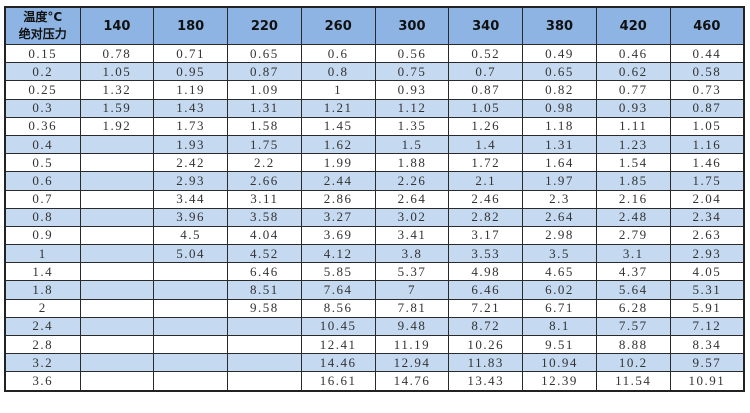 The image size is (750, 413). Describe the element at coordinates (633, 72) in the screenshot. I see `value-cell: 0.62` at that location.